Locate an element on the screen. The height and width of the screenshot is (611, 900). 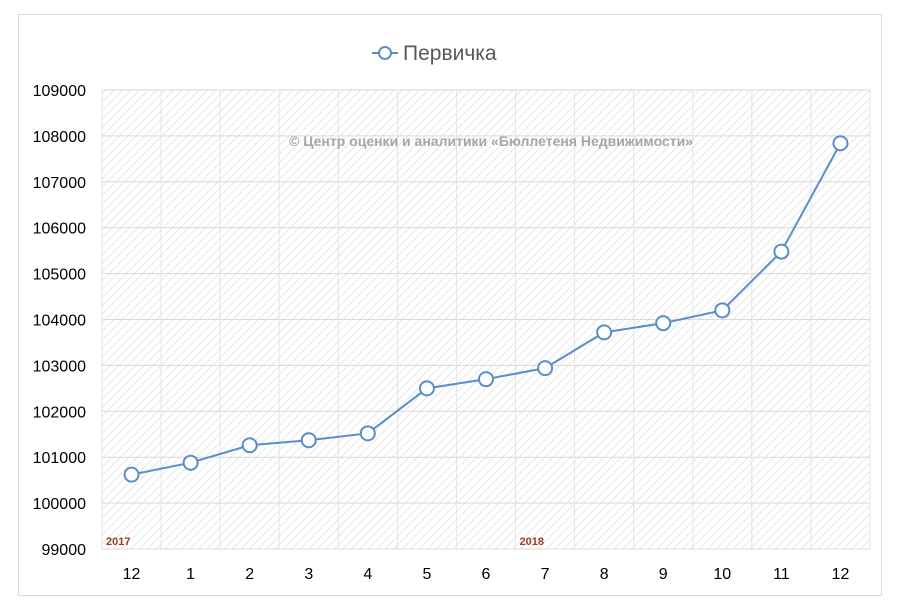
year-label: 2018 is located at coordinates (532, 542).